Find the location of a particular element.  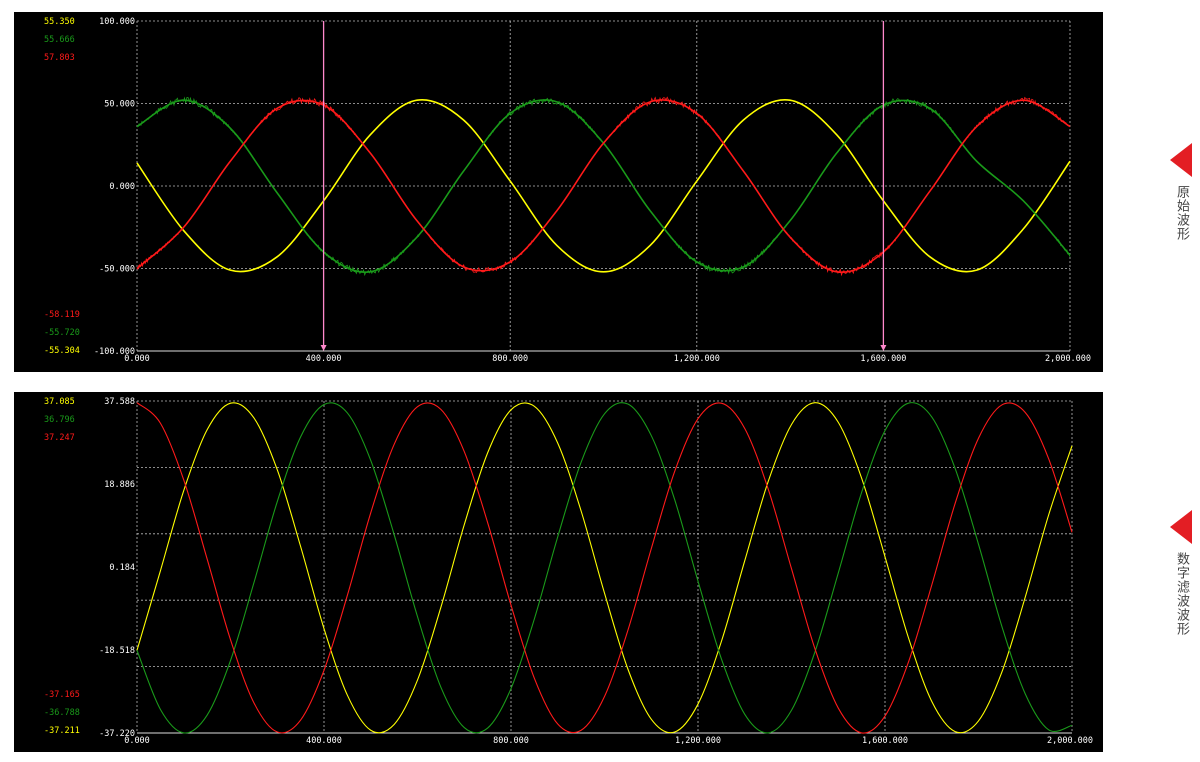

max-readout-red: 37.247 is located at coordinates (59, 438).